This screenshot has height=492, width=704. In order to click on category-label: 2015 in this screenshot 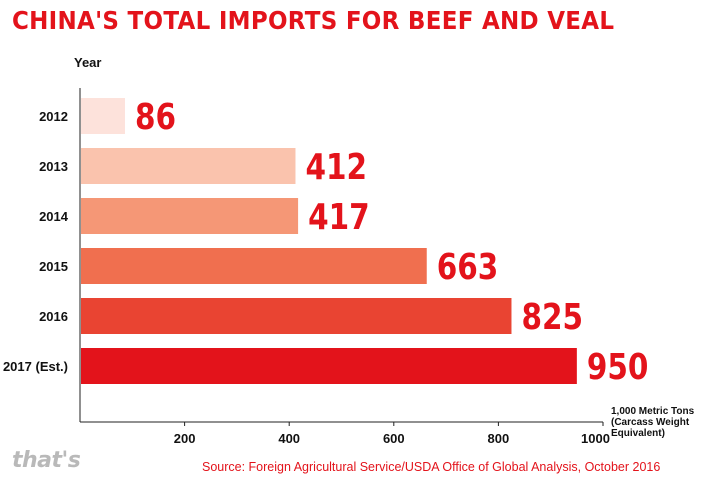, I will do `click(53, 266)`.